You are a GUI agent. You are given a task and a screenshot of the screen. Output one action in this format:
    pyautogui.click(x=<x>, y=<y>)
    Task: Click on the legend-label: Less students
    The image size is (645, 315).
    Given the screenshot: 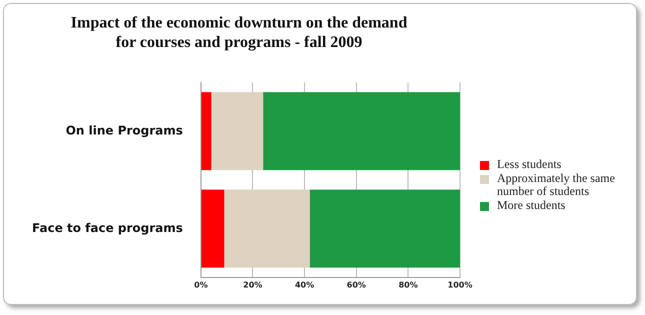 What is the action you would take?
    pyautogui.click(x=529, y=164)
    